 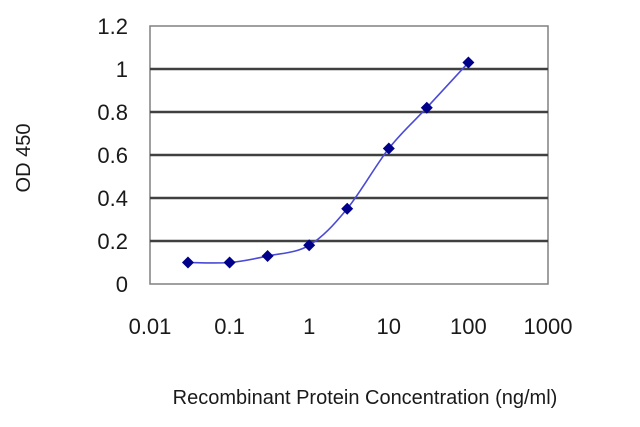 I want to click on y-tick-label: 0.4, so click(x=112, y=198).